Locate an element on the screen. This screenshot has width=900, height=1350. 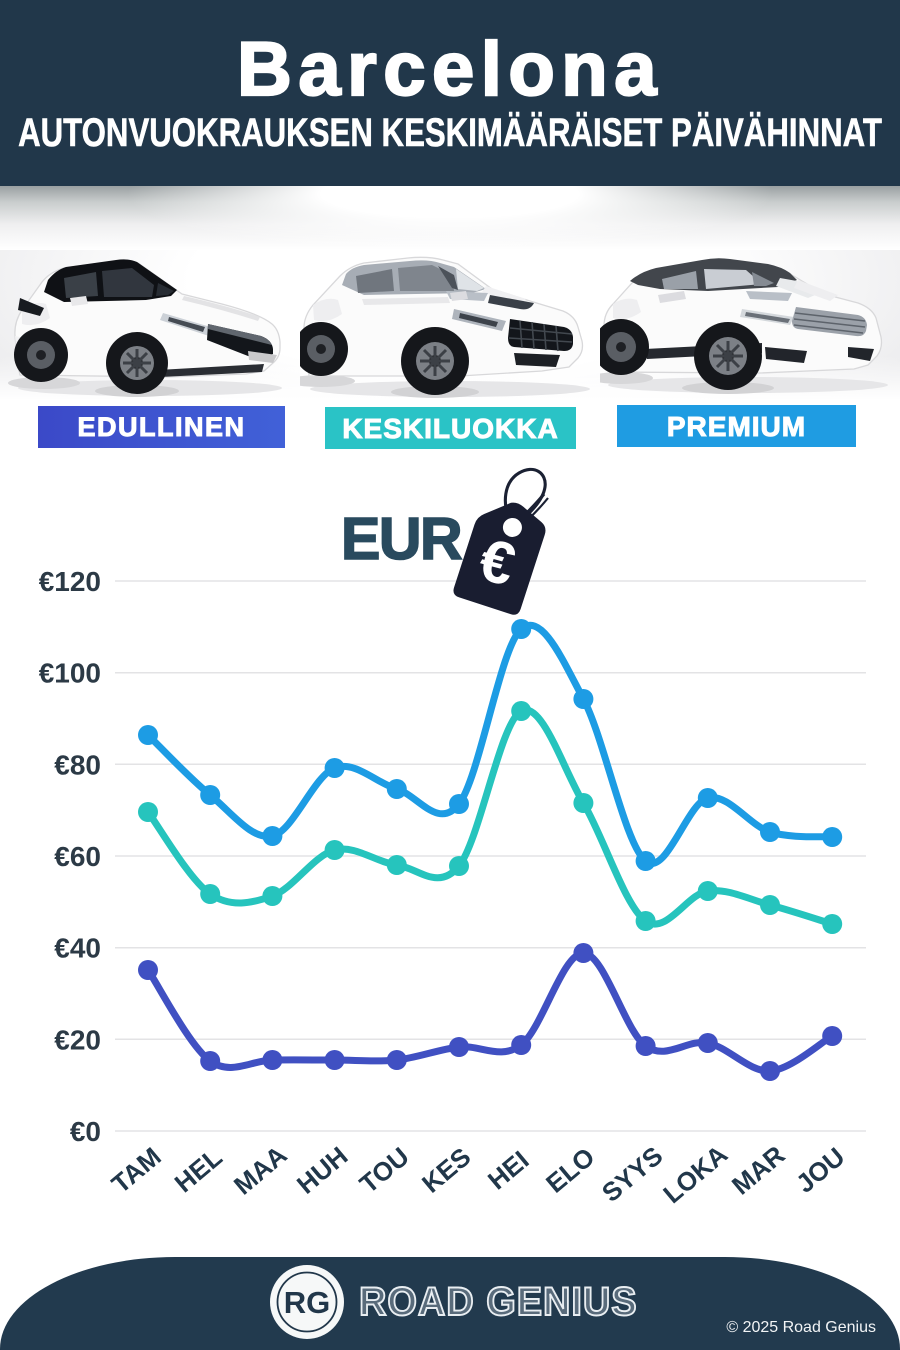
svg-text: €80 is located at coordinates (77, 764).